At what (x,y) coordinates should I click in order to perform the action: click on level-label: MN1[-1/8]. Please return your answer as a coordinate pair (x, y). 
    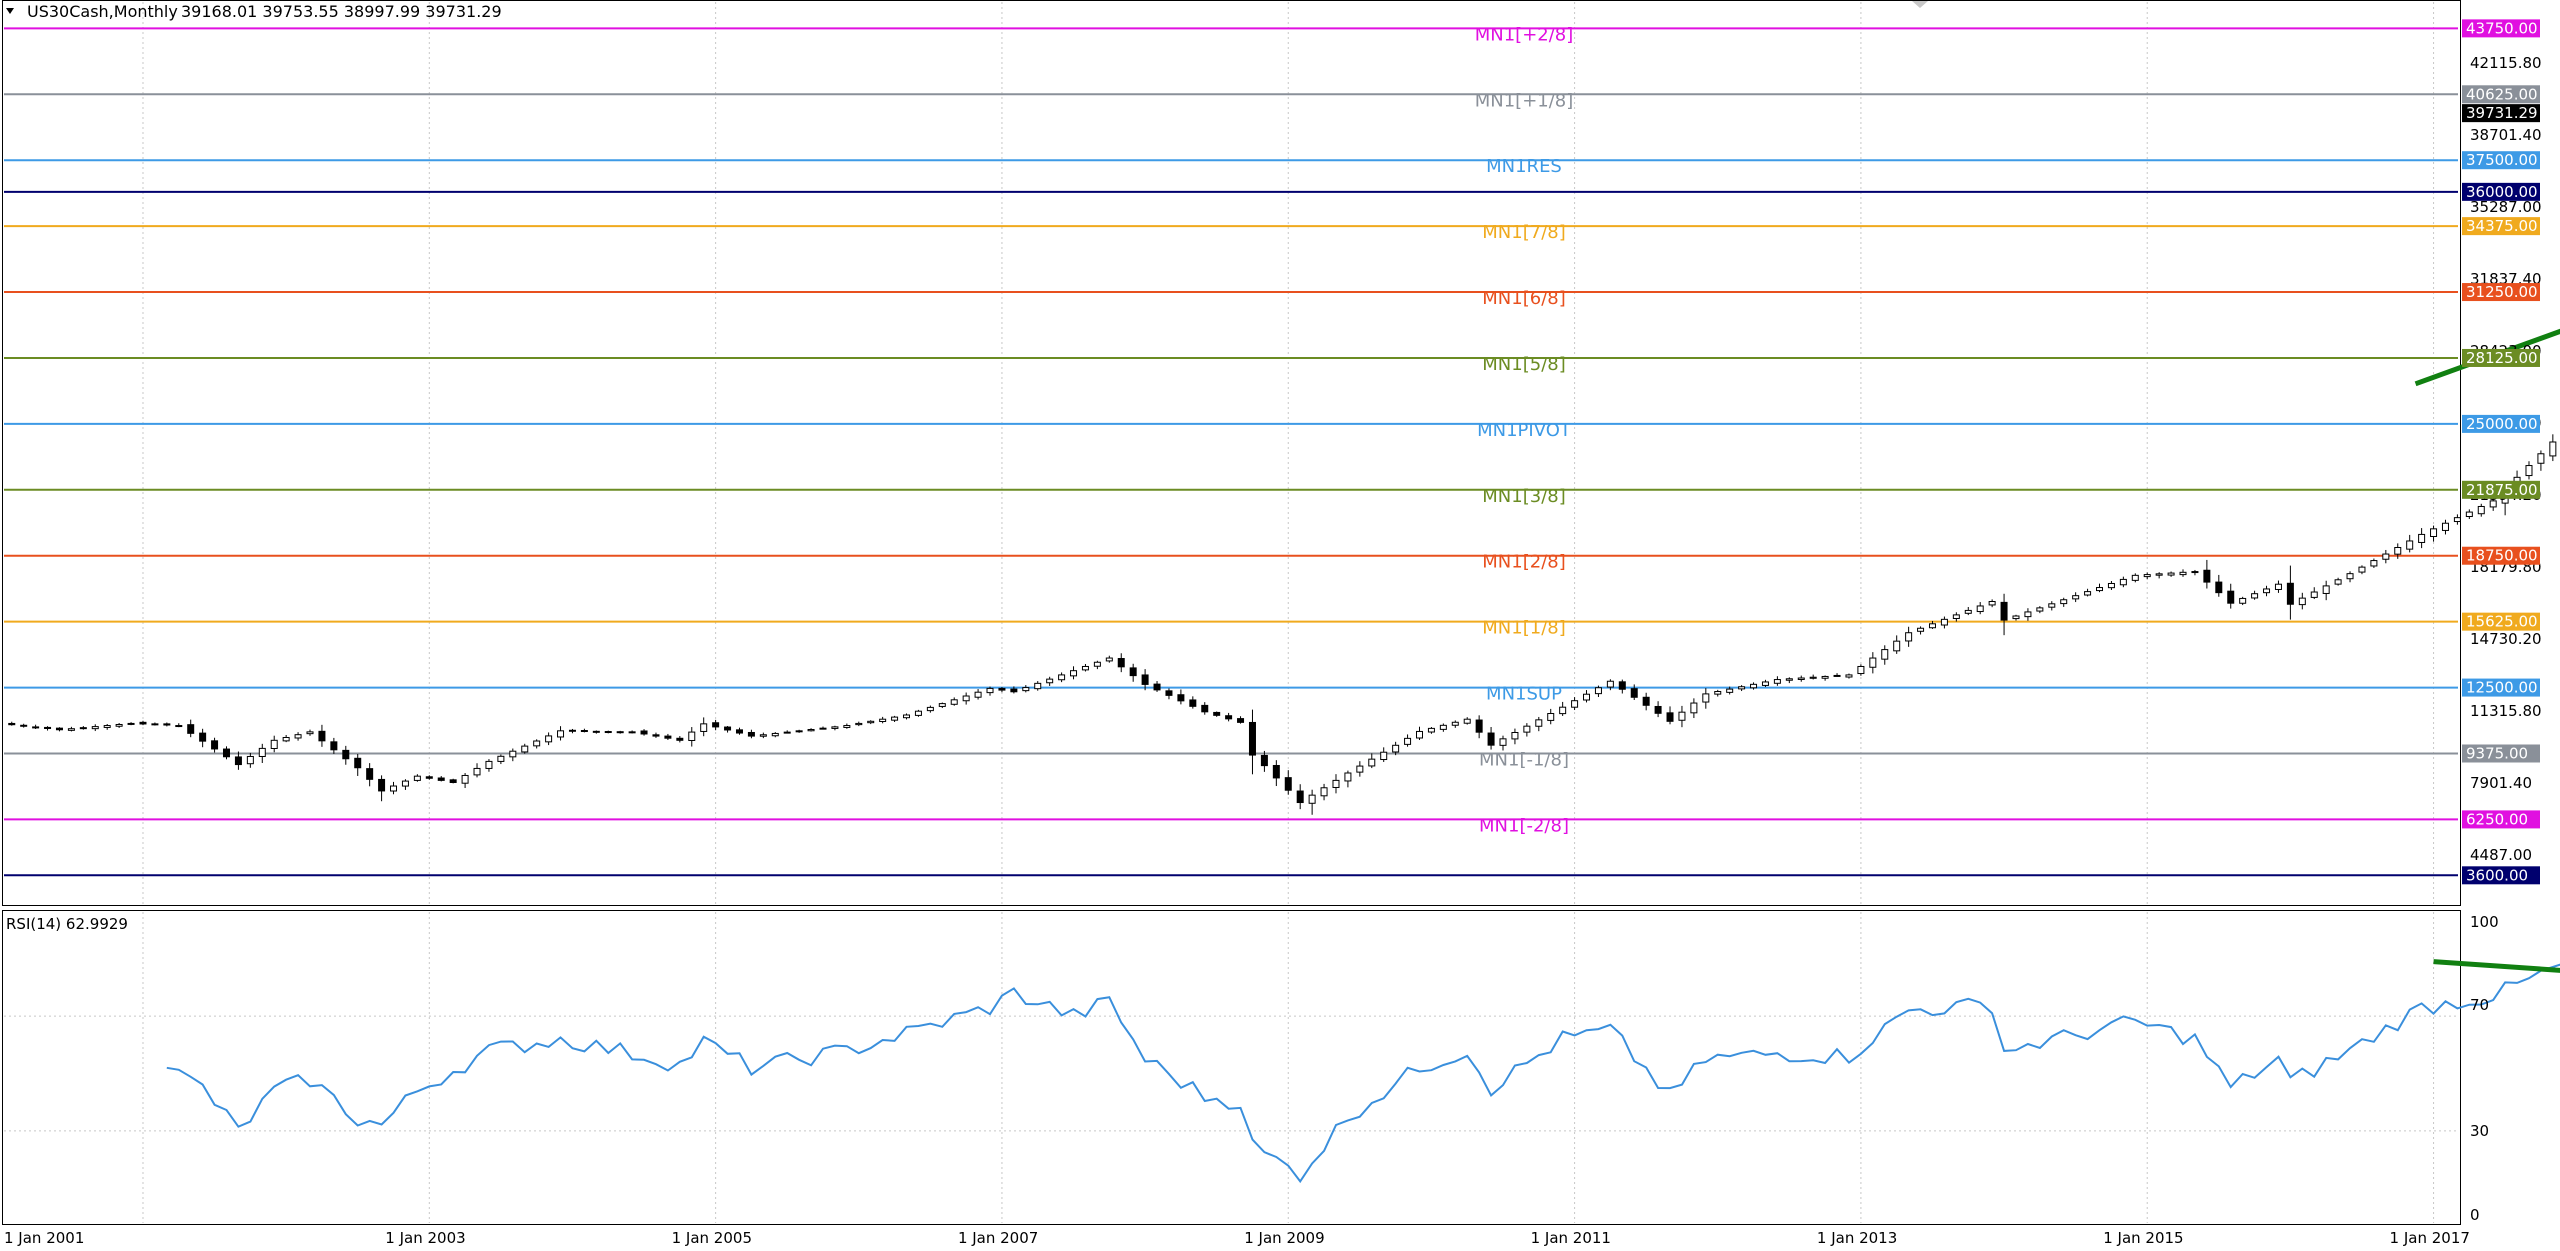
    Looking at the image, I should click on (1524, 759).